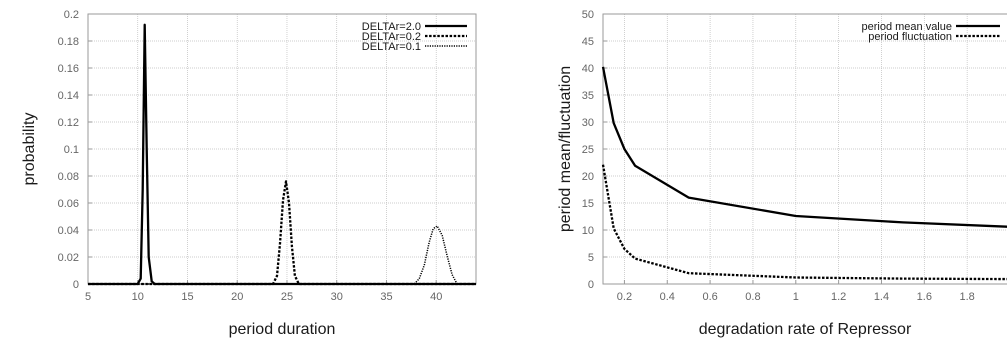  What do you see at coordinates (68, 123) in the screenshot?
I see `y-tick-label: 0.12` at bounding box center [68, 123].